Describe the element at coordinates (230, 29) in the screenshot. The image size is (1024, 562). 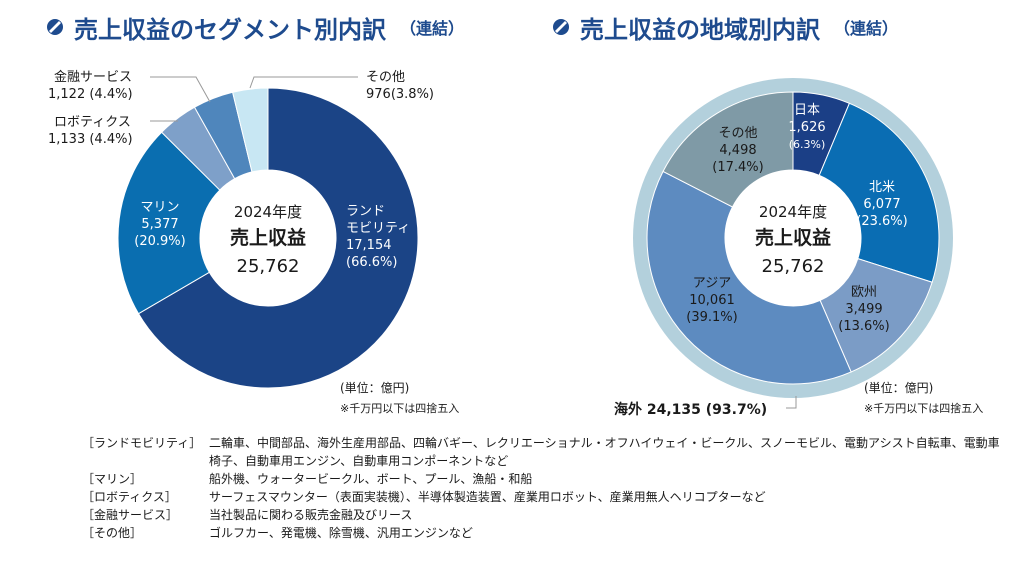
I see `segment-chart-title-text: 売上収益のセグメント別内訳` at that location.